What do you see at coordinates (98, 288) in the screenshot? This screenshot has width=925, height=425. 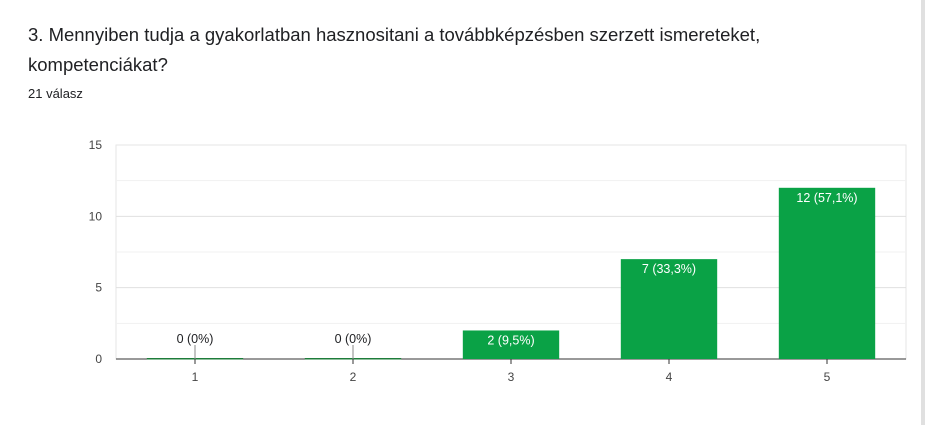 I see `y-tick-label: 5` at bounding box center [98, 288].